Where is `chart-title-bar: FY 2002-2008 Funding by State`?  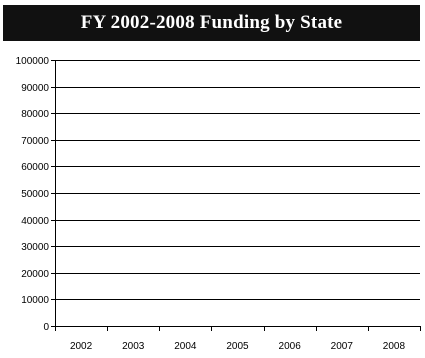
chart-title-bar: FY 2002-2008 Funding by State is located at coordinates (211, 23).